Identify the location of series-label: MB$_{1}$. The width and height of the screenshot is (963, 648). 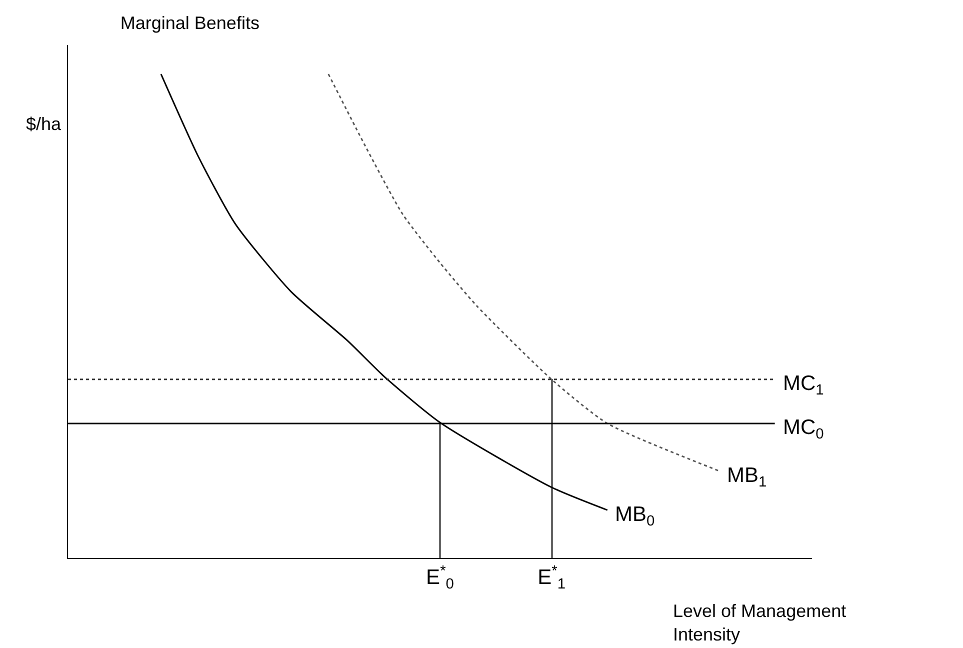
(747, 477).